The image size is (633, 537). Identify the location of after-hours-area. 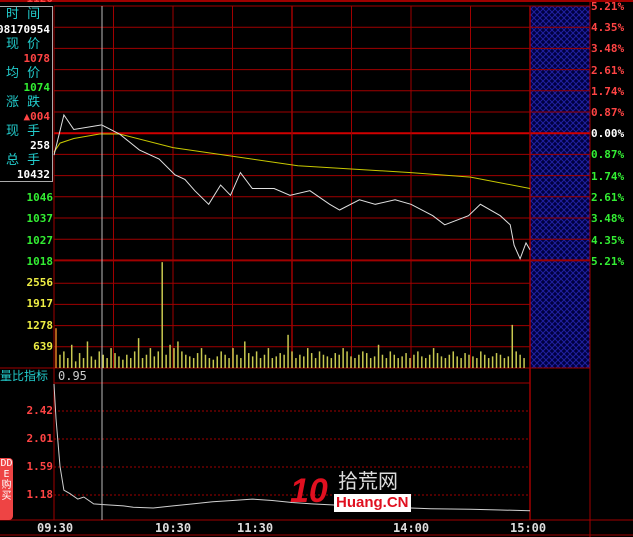
(560, 187).